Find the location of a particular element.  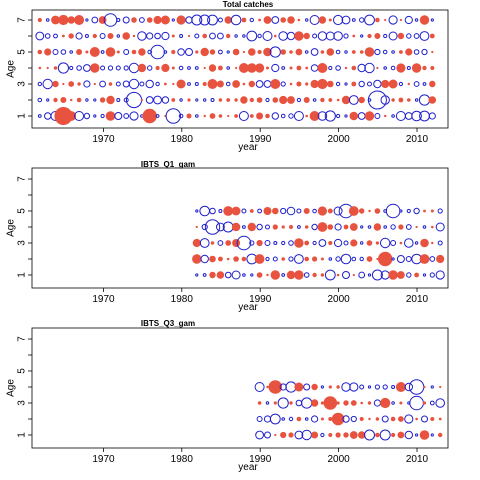

x-axis-ibts-q3: 1970 1980 1990 2000 2010 year is located at coordinates (260, 460).